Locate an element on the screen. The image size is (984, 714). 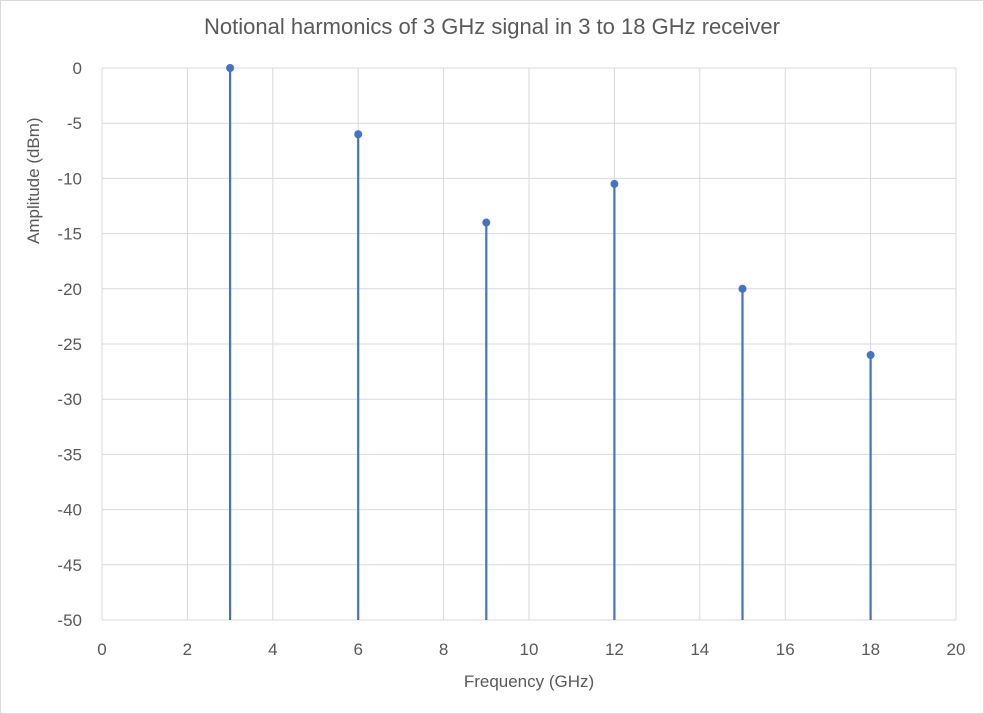
y-tick-label: -45 is located at coordinates (69, 565).